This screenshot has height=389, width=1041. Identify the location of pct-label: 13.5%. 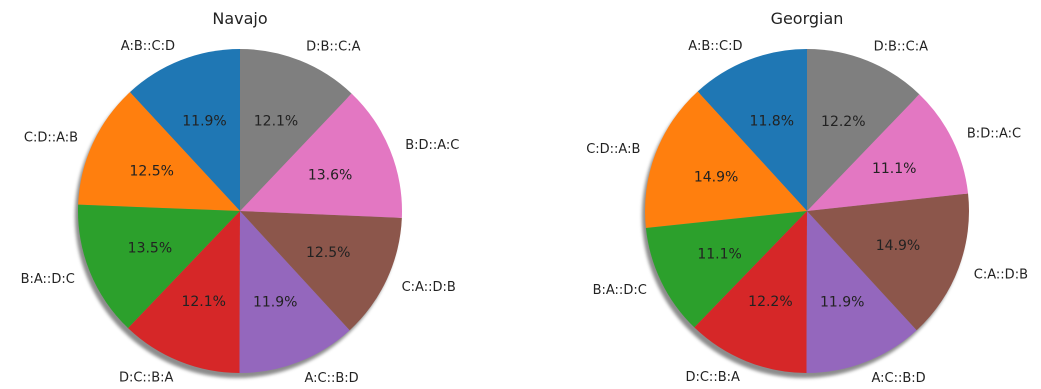
(150, 249).